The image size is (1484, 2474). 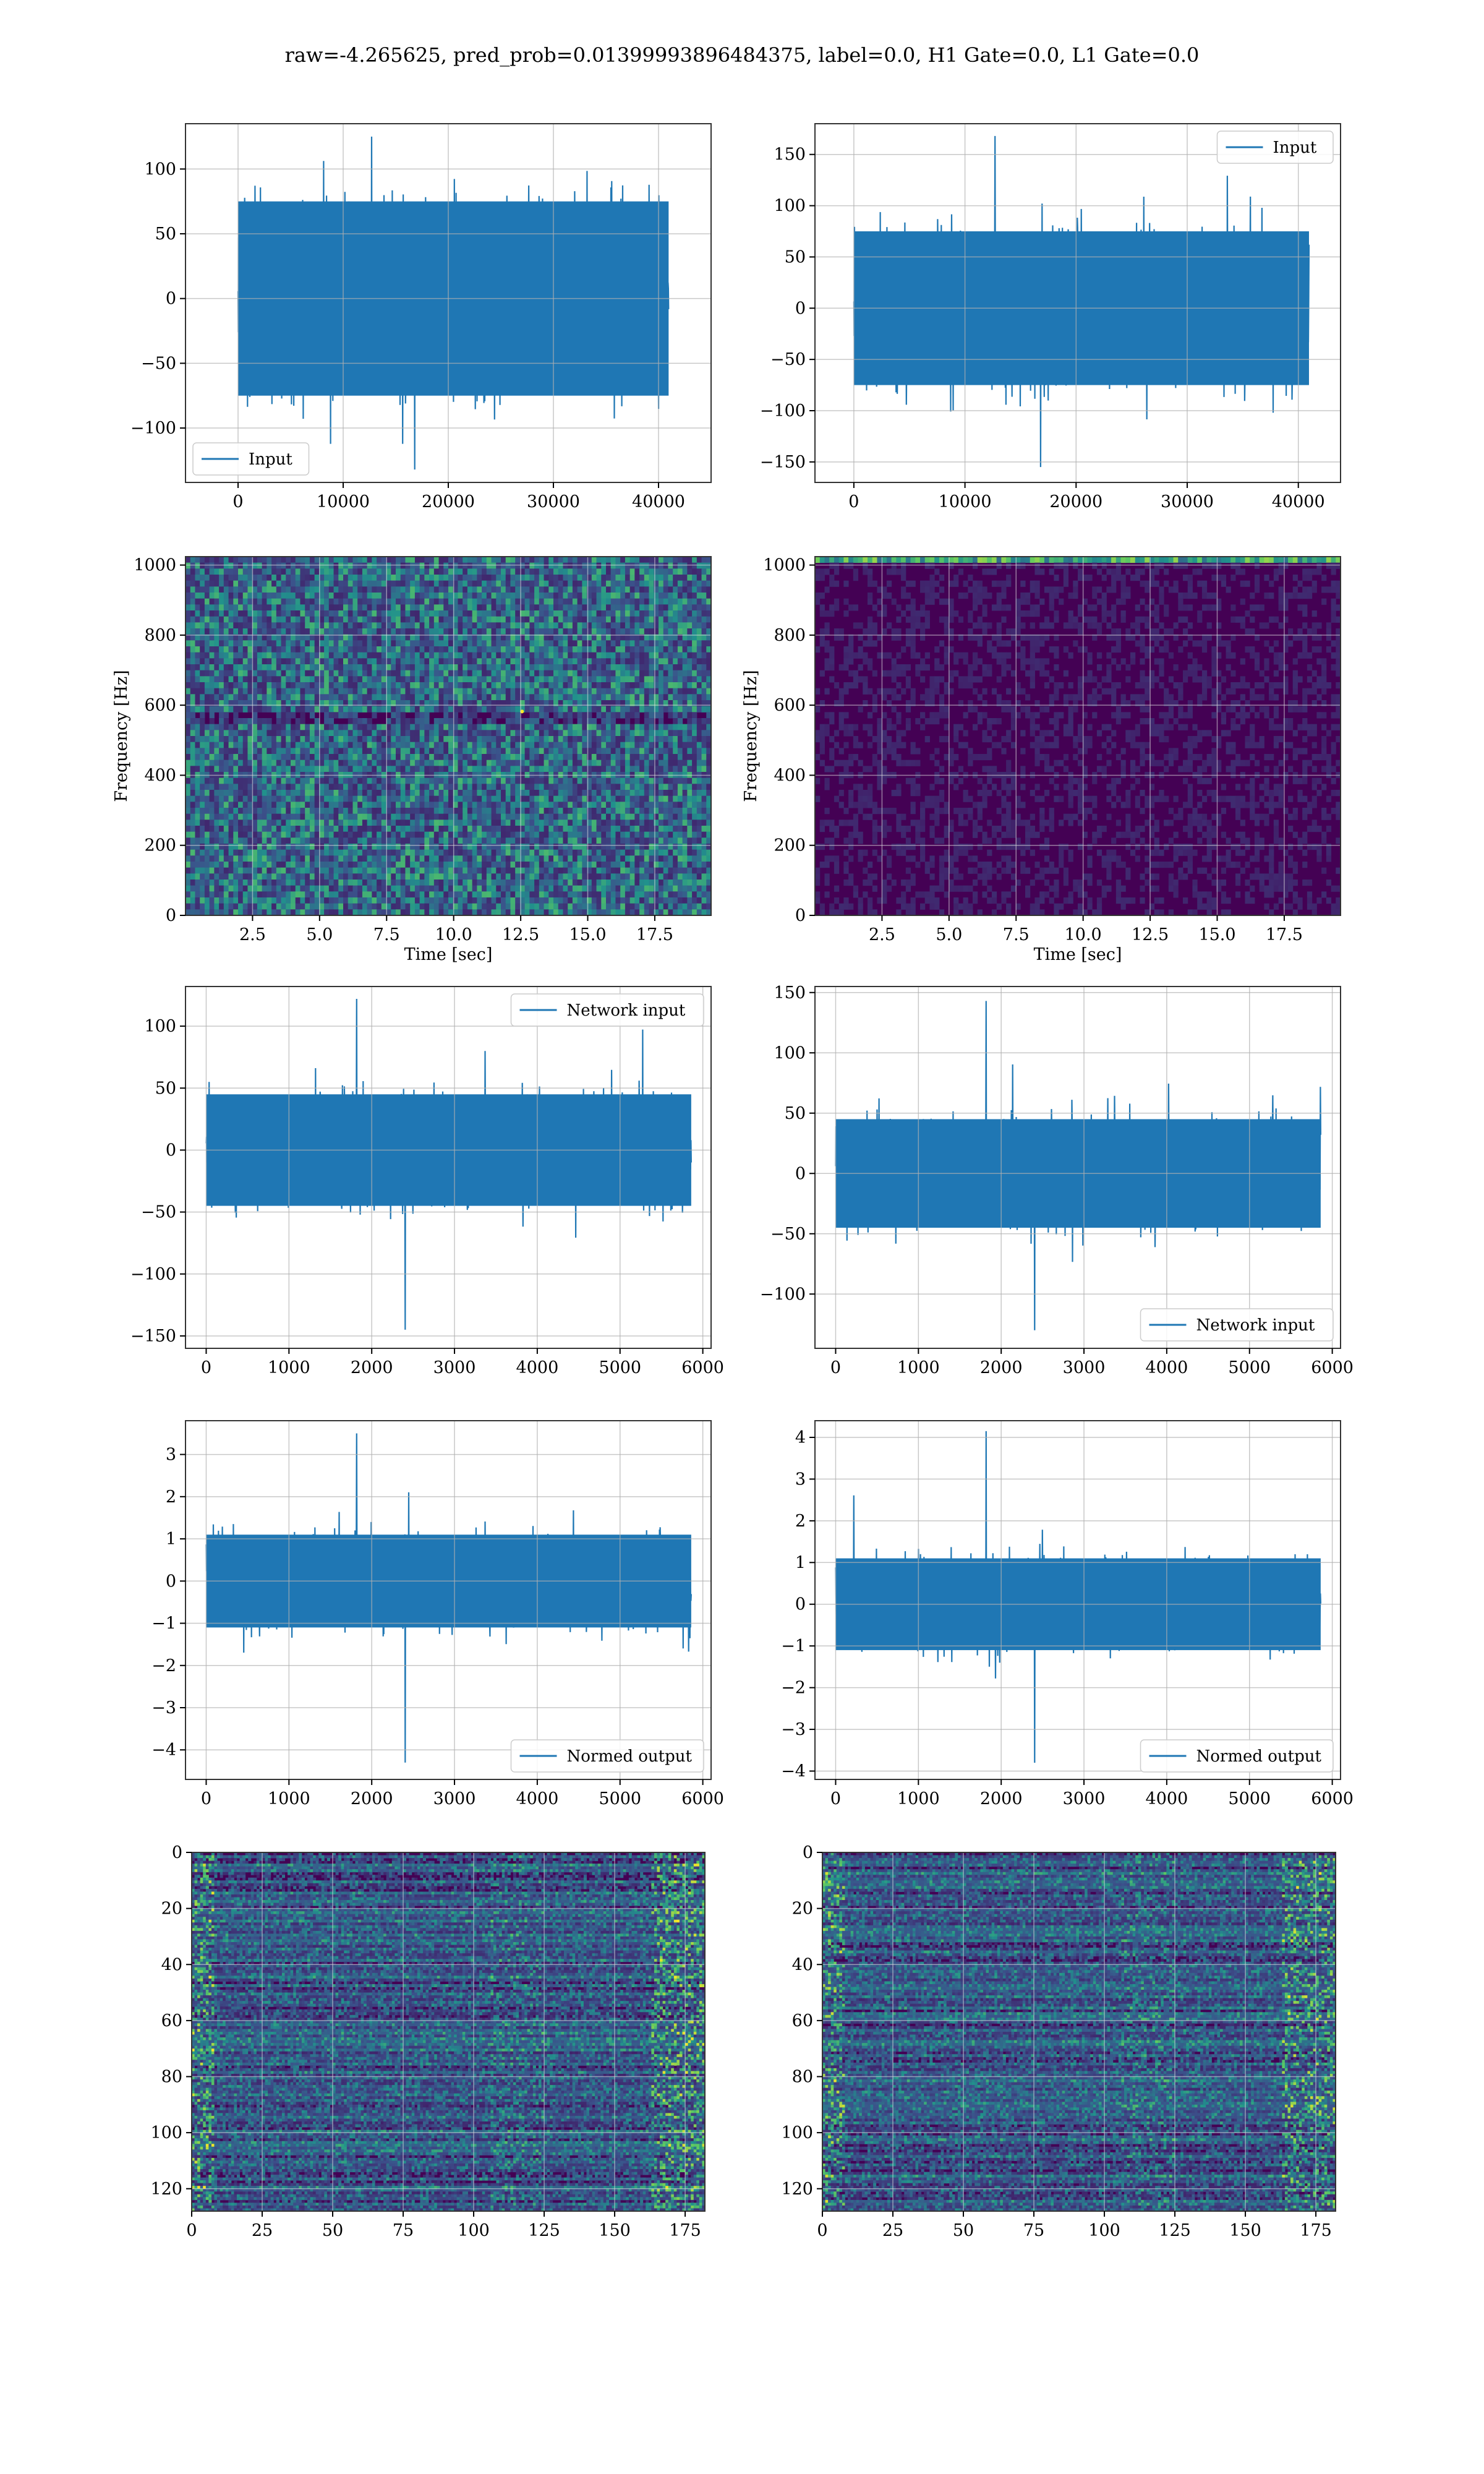 I want to click on x-tick-label: 17.5, so click(x=1284, y=934).